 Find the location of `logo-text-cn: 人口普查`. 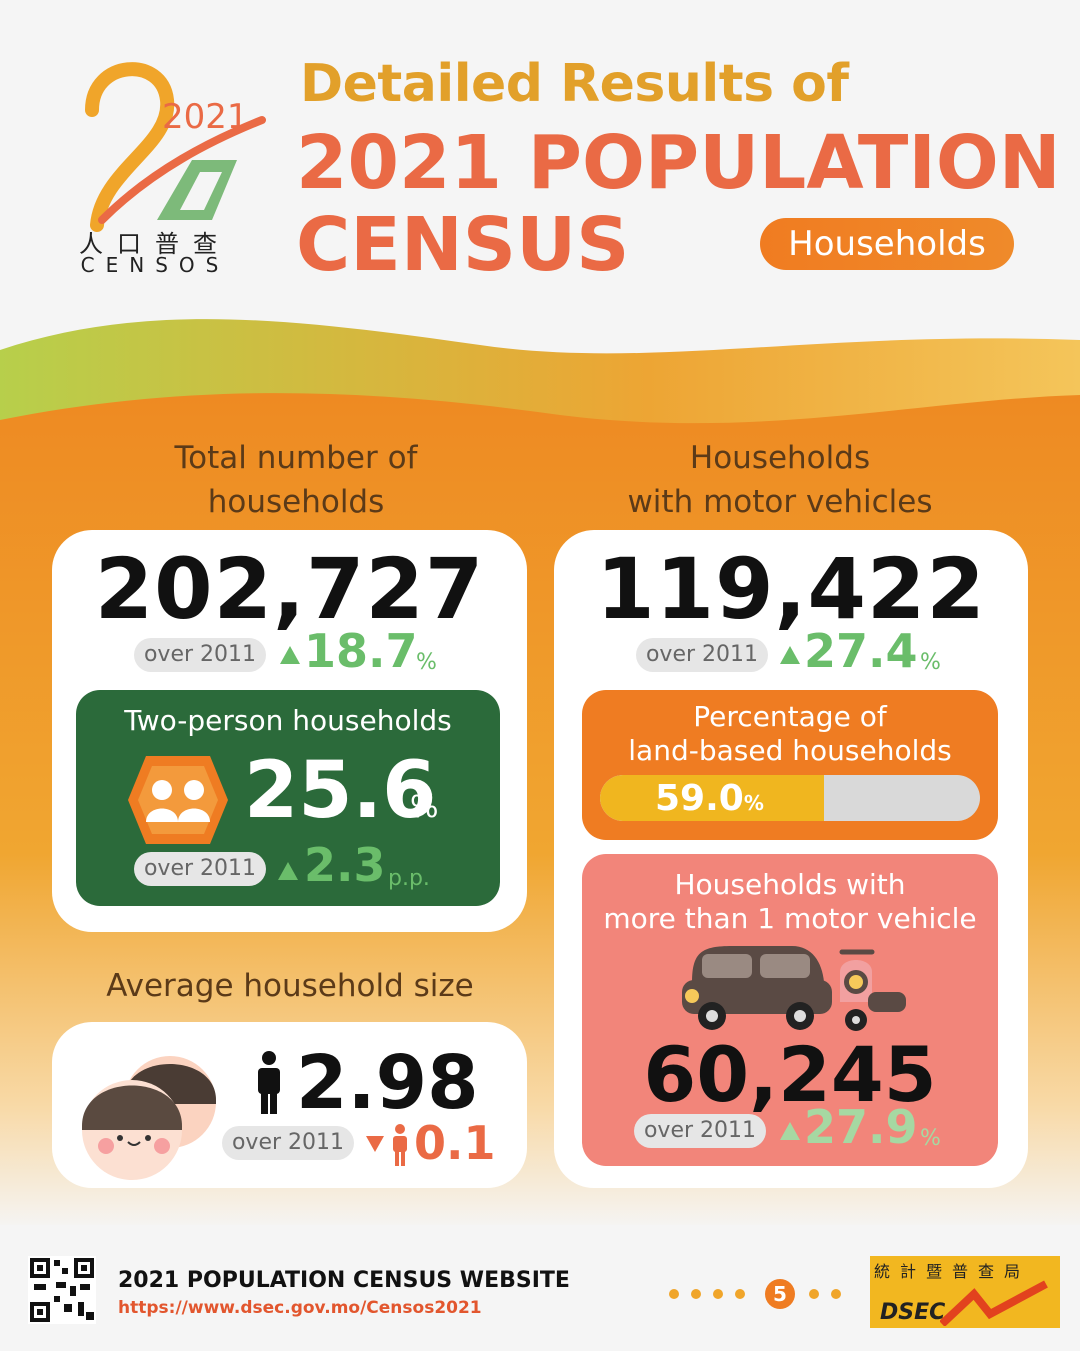

logo-text-cn: 人口普查 is located at coordinates (155, 244).